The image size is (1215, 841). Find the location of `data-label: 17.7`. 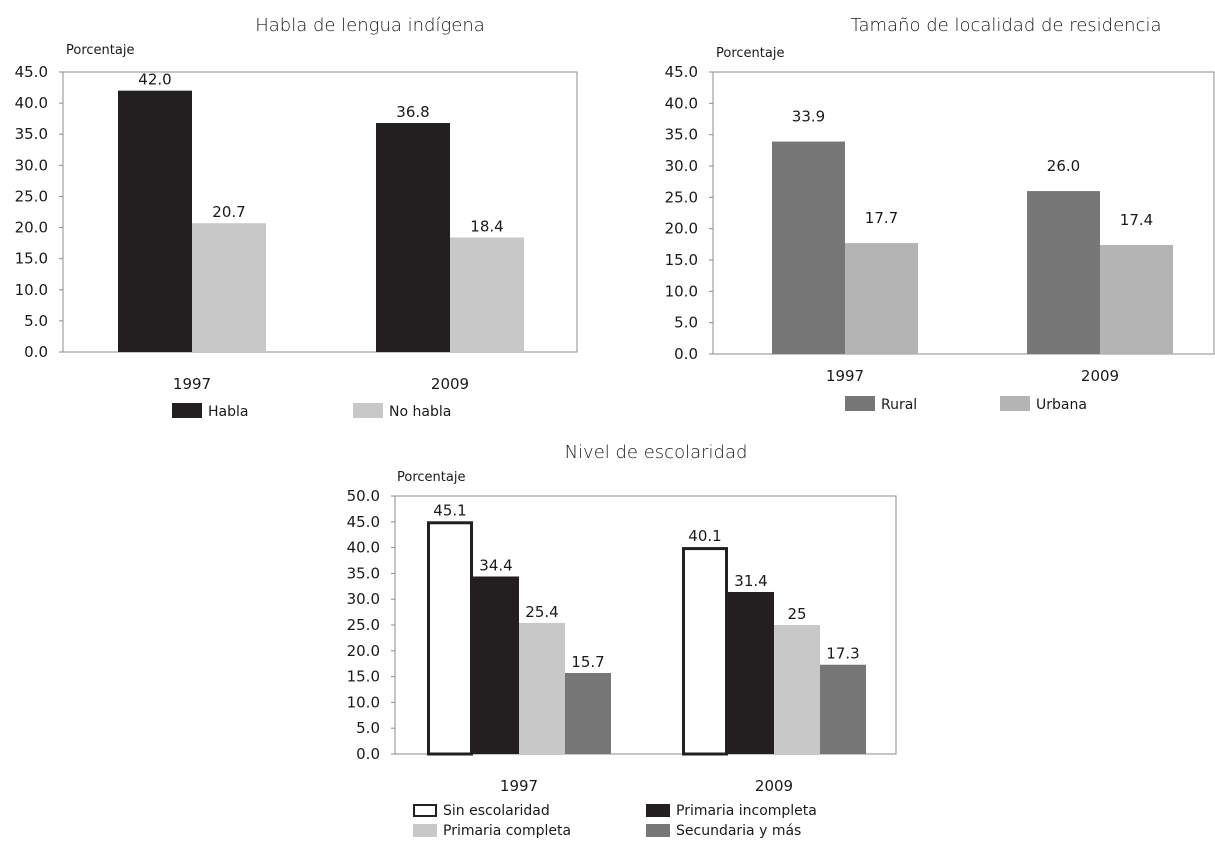

data-label: 17.7 is located at coordinates (881, 218).